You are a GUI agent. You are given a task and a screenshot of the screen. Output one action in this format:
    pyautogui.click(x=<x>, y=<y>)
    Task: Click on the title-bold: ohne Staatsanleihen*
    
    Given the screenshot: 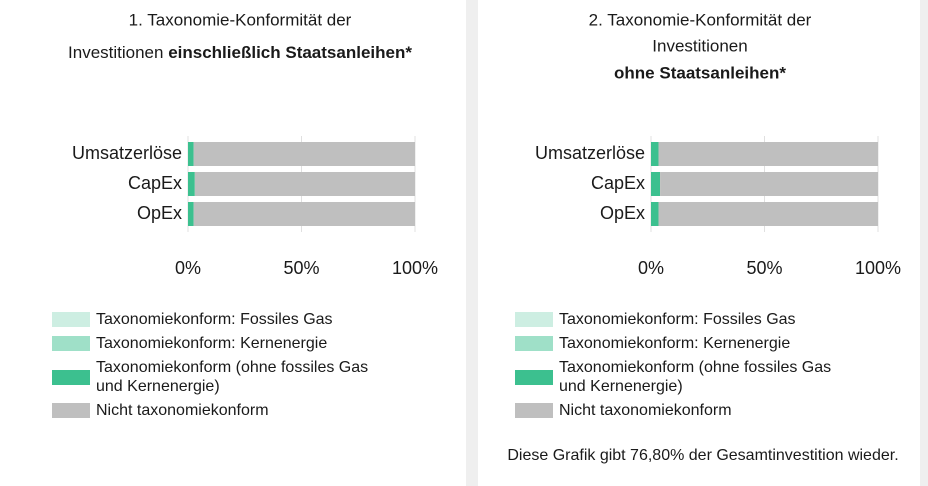 What is the action you would take?
    pyautogui.click(x=700, y=72)
    